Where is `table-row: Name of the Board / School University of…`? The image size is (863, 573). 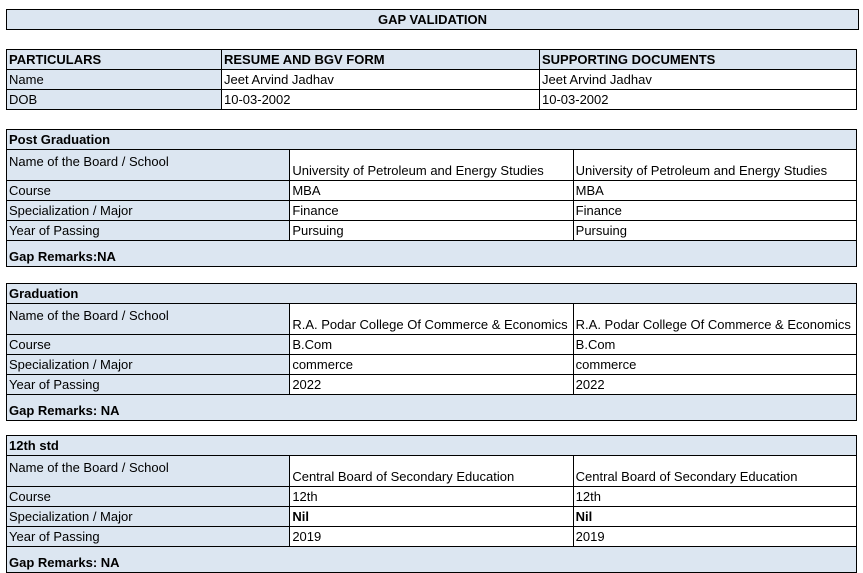
table-row: Name of the Board / School University of… is located at coordinates (431, 165).